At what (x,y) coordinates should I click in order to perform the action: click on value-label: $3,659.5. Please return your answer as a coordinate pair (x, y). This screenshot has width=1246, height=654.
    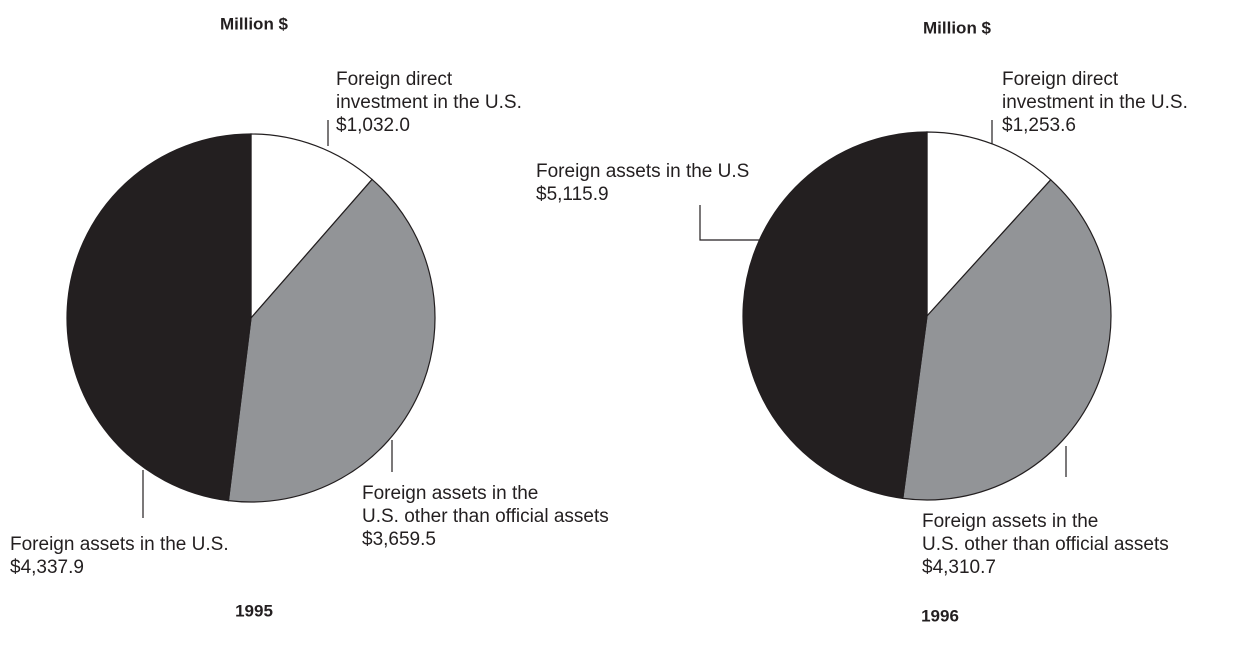
    Looking at the image, I should click on (399, 539).